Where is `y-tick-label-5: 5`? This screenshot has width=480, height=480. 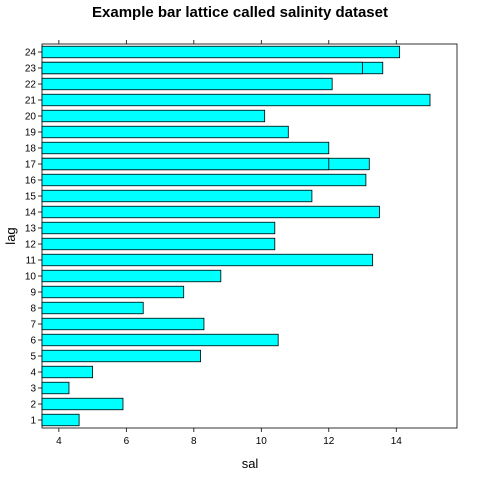 y-tick-label-5: 5 is located at coordinates (33, 357).